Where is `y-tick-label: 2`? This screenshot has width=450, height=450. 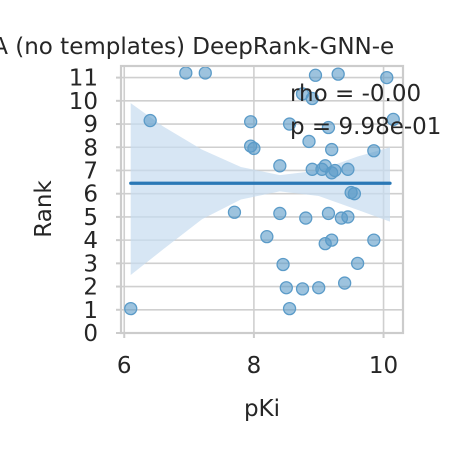 y-tick-label: 2 is located at coordinates (90, 288).